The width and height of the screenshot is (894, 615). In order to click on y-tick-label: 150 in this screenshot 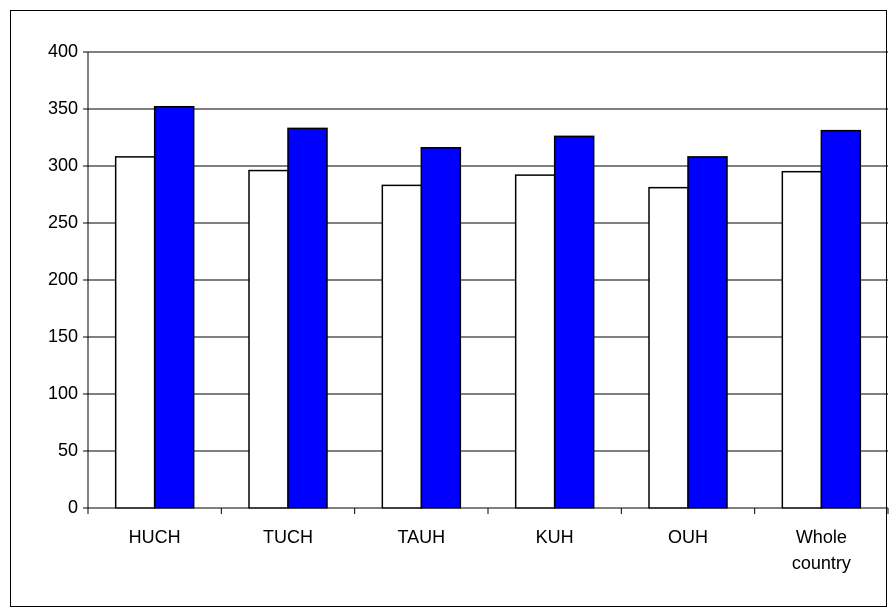, I will do `click(63, 336)`.